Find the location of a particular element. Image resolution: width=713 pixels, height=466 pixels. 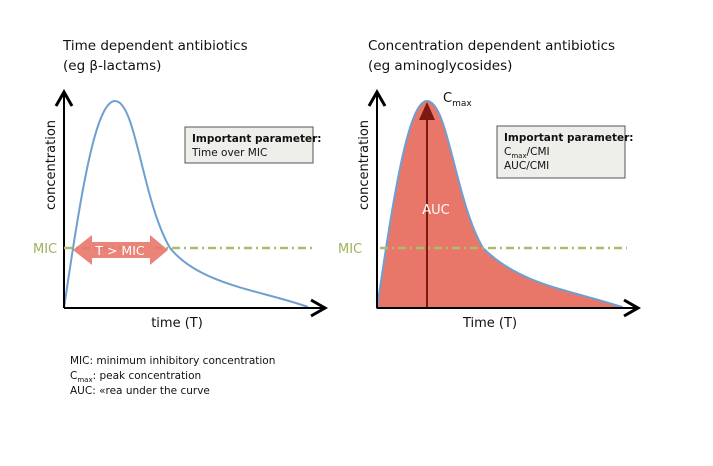

right-mic-label: MIC is located at coordinates (350, 249).